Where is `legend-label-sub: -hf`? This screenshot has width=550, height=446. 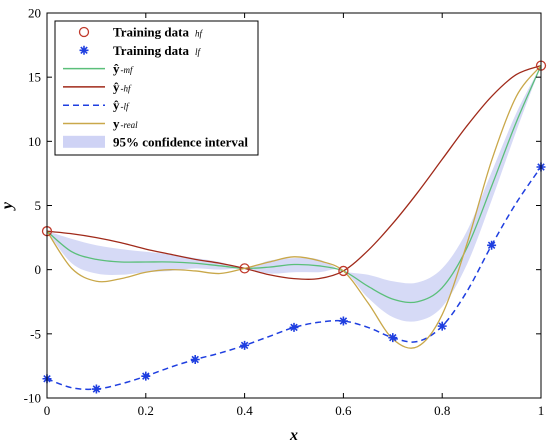 legend-label-sub: -hf is located at coordinates (126, 88).